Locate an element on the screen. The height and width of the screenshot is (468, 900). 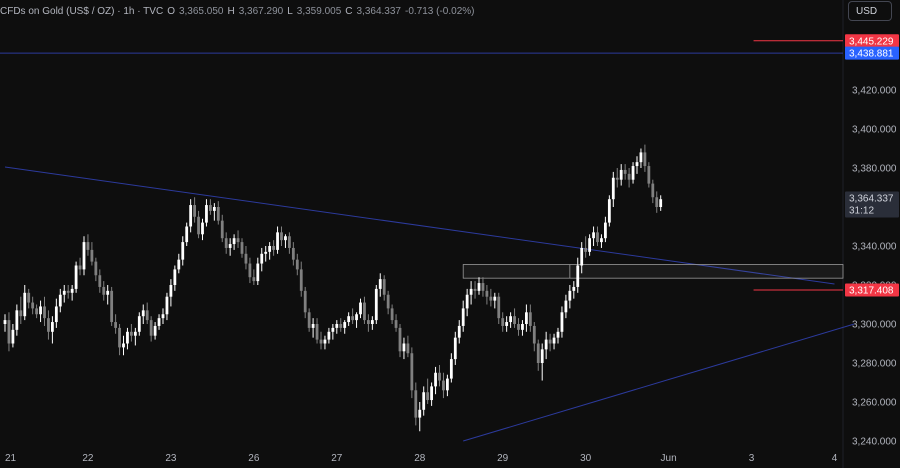
x-tick-label: 26 is located at coordinates (254, 458).